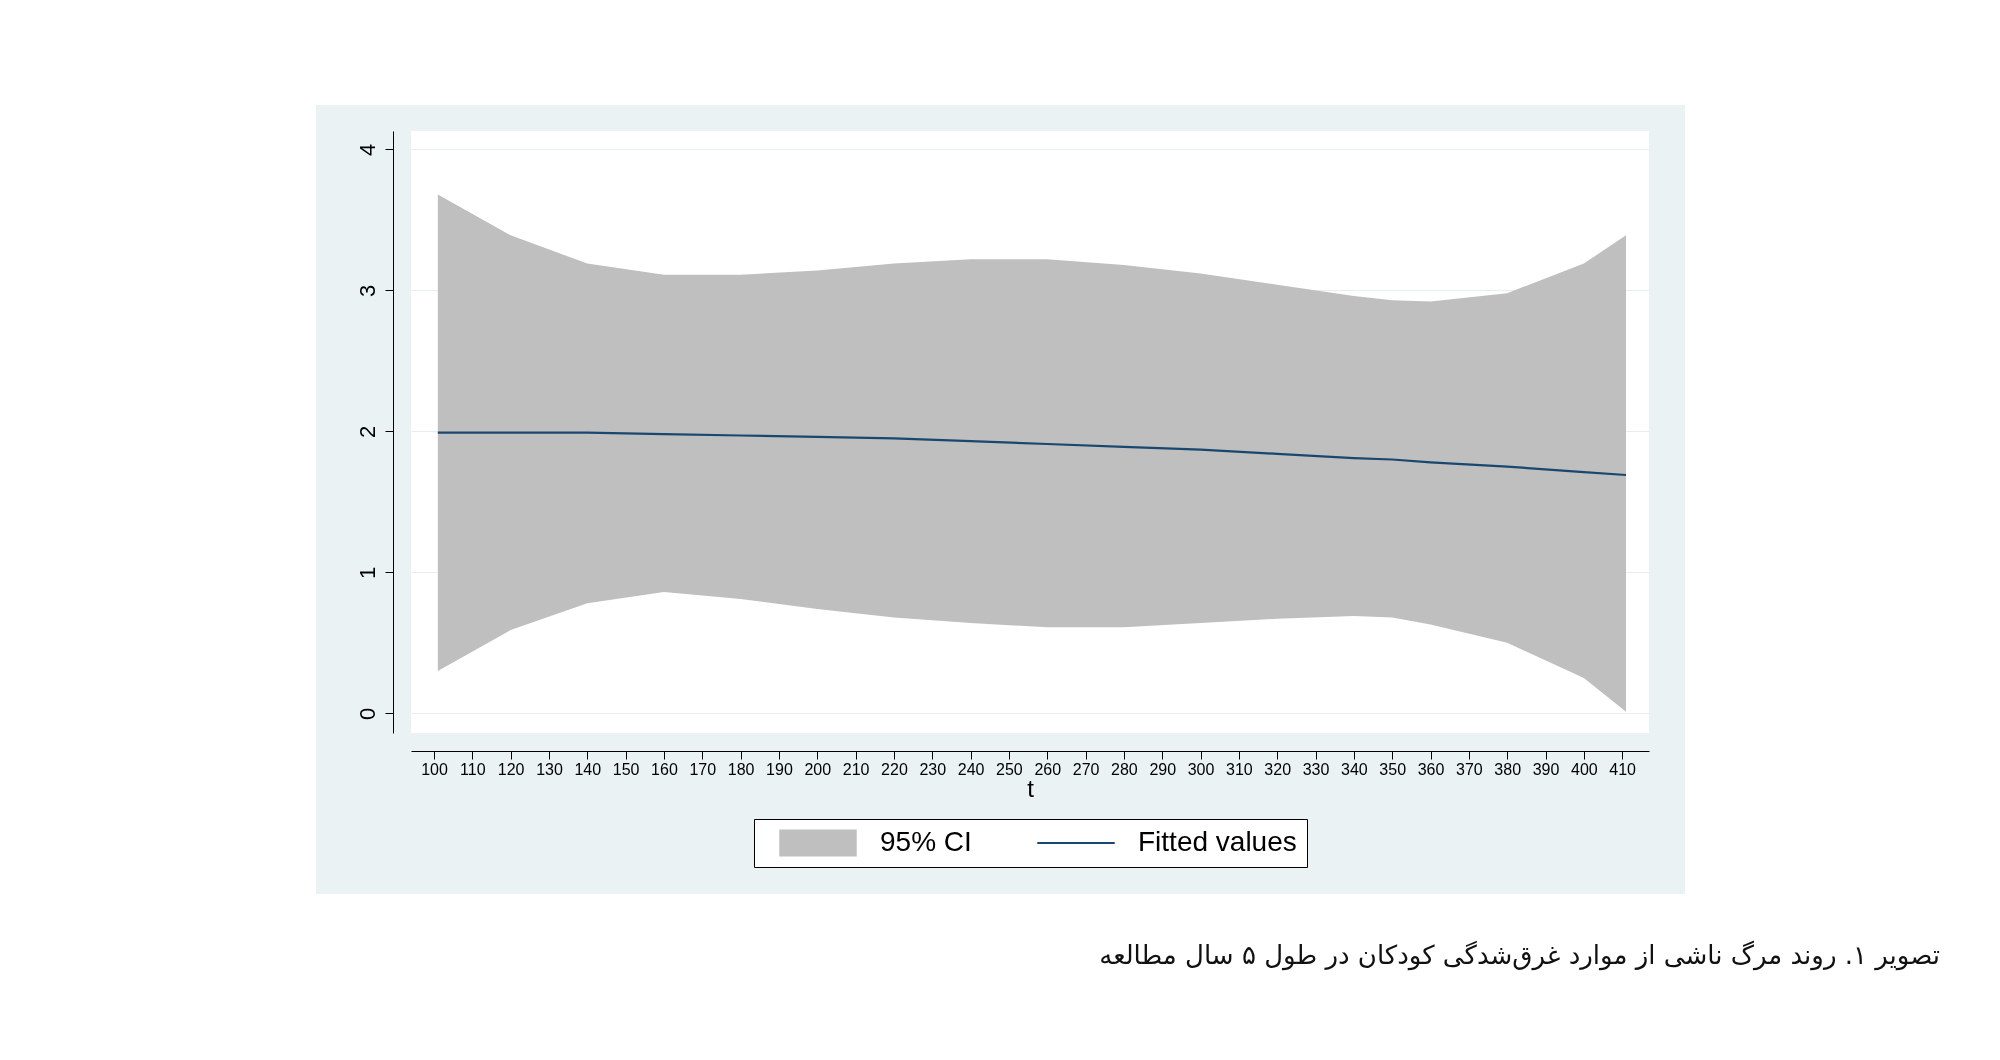  What do you see at coordinates (741, 769) in the screenshot?
I see `x-tick-label: 180` at bounding box center [741, 769].